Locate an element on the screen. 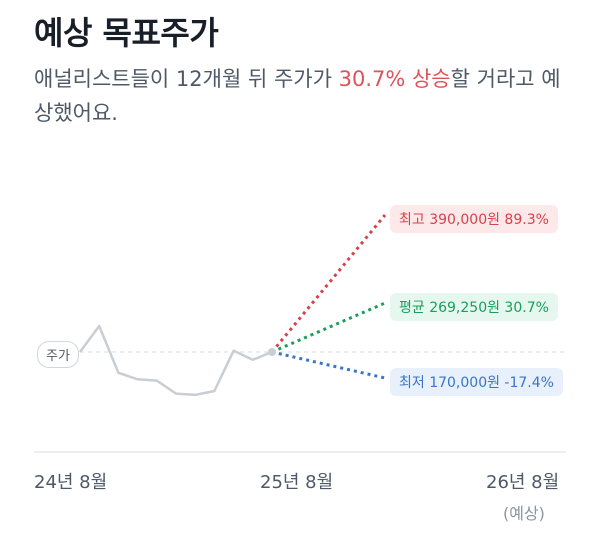  x-label-start: 24년 8월 is located at coordinates (71, 482).